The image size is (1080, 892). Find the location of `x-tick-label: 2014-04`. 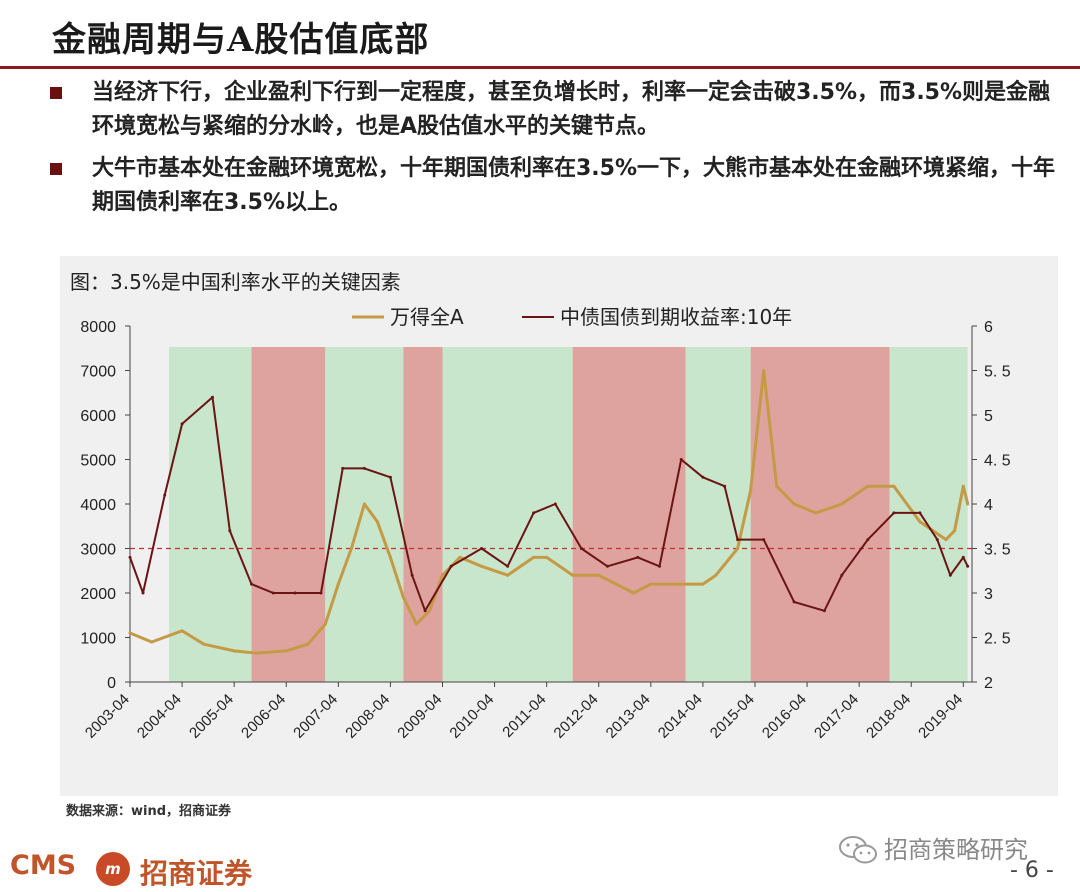

x-tick-label: 2014-04 is located at coordinates (680, 716).